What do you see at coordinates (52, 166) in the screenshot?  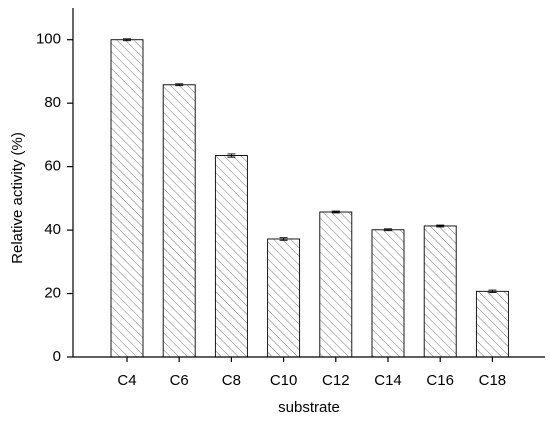 I see `y-tick-label: 60` at bounding box center [52, 166].